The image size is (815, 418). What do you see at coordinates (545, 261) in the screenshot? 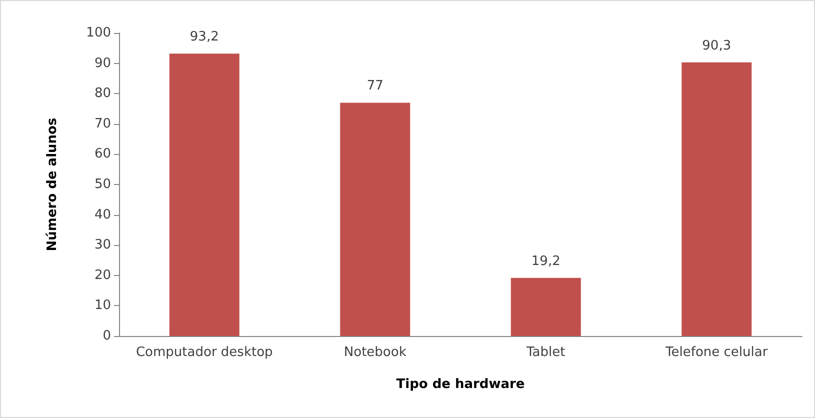
I see `data-label: 19,2` at bounding box center [545, 261].